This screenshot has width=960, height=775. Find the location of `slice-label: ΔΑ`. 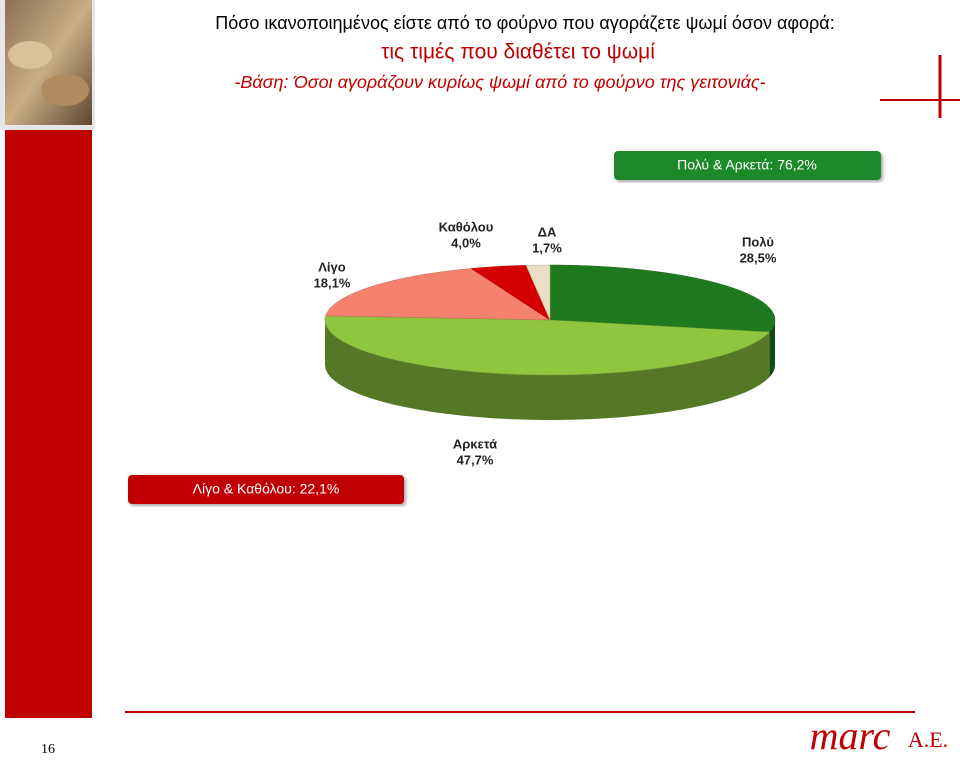

slice-label: ΔΑ is located at coordinates (547, 231).